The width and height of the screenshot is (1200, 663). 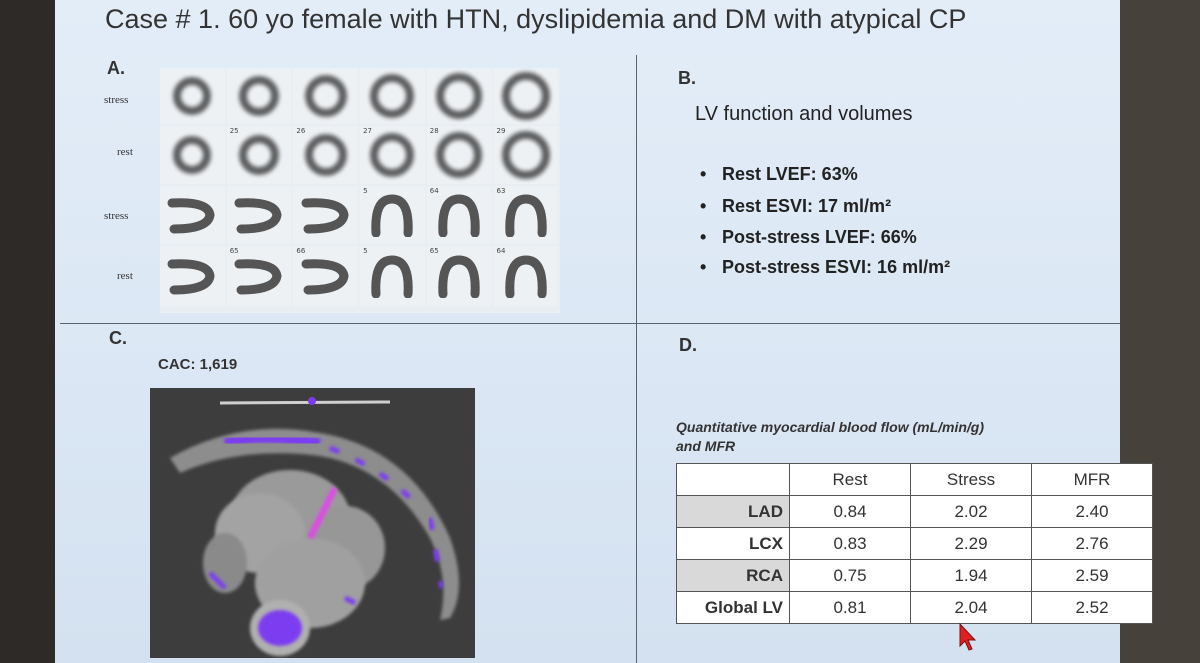 I want to click on ct-scan-drawing, so click(x=312, y=523).